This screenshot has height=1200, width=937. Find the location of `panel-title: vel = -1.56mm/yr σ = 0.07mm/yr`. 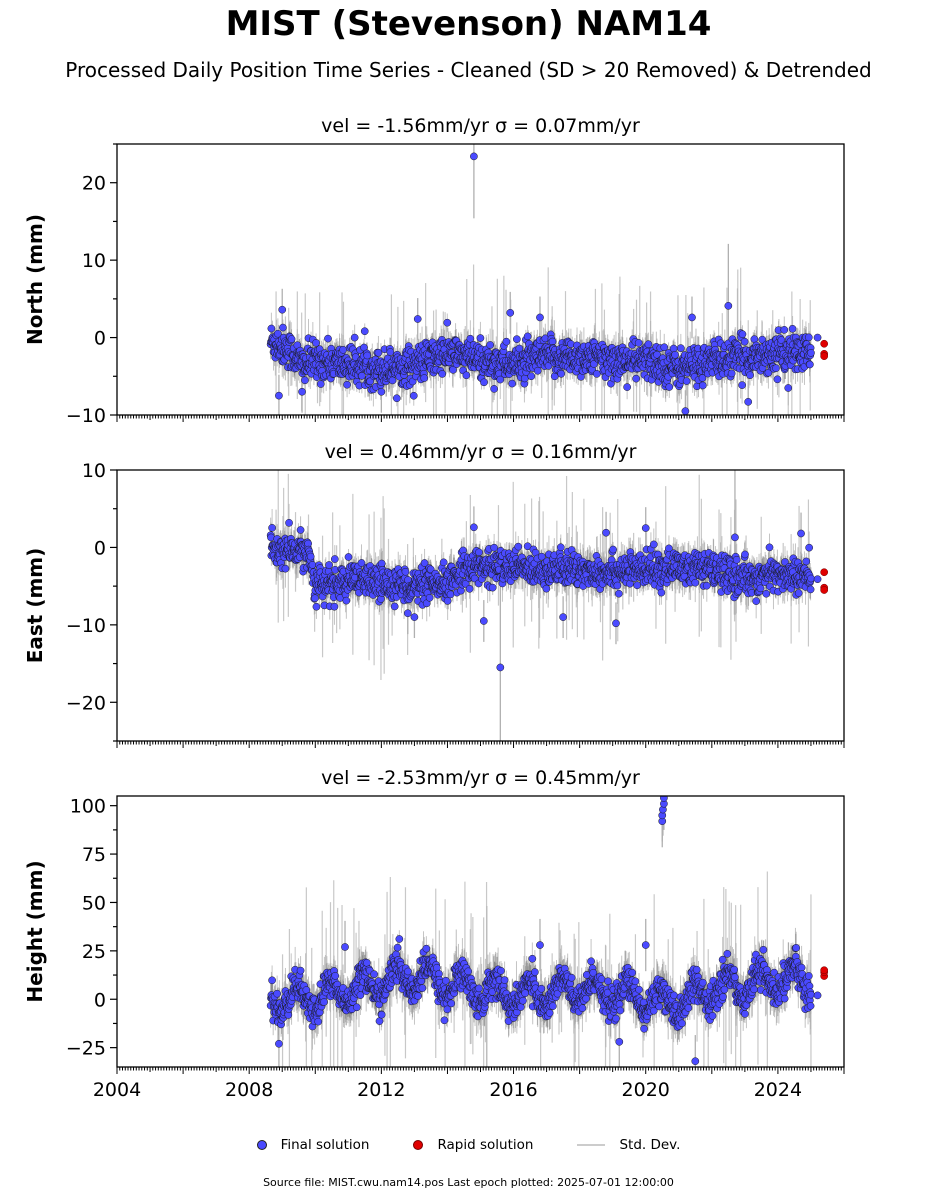

panel-title: vel = -1.56mm/yr σ = 0.07mm/yr is located at coordinates (480, 126).